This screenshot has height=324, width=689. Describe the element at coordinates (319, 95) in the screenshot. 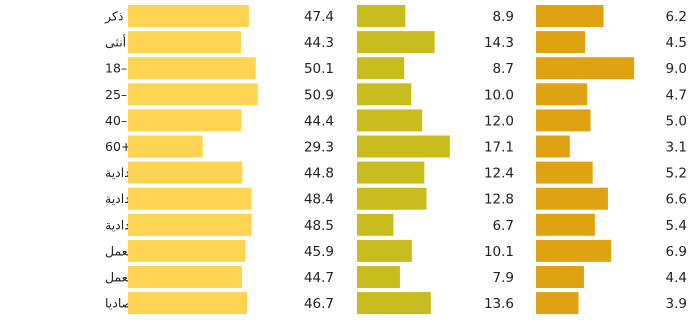

I see `data-label: 50.9` at that location.